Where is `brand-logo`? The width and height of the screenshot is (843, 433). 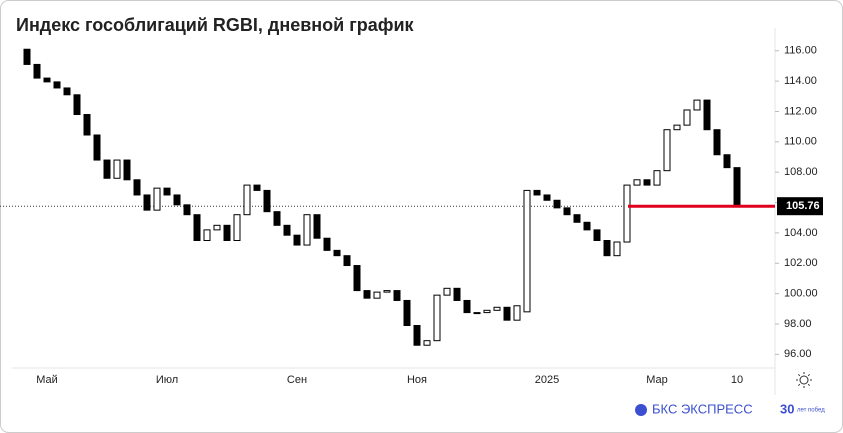 brand-logo is located at coordinates (641, 410).